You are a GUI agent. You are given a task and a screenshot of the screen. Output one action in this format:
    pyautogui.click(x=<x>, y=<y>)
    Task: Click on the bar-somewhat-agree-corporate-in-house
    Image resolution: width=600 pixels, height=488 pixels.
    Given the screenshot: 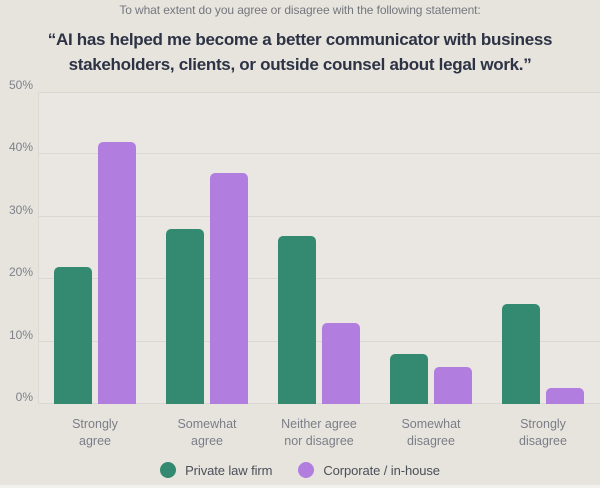 What is the action you would take?
    pyautogui.click(x=229, y=288)
    